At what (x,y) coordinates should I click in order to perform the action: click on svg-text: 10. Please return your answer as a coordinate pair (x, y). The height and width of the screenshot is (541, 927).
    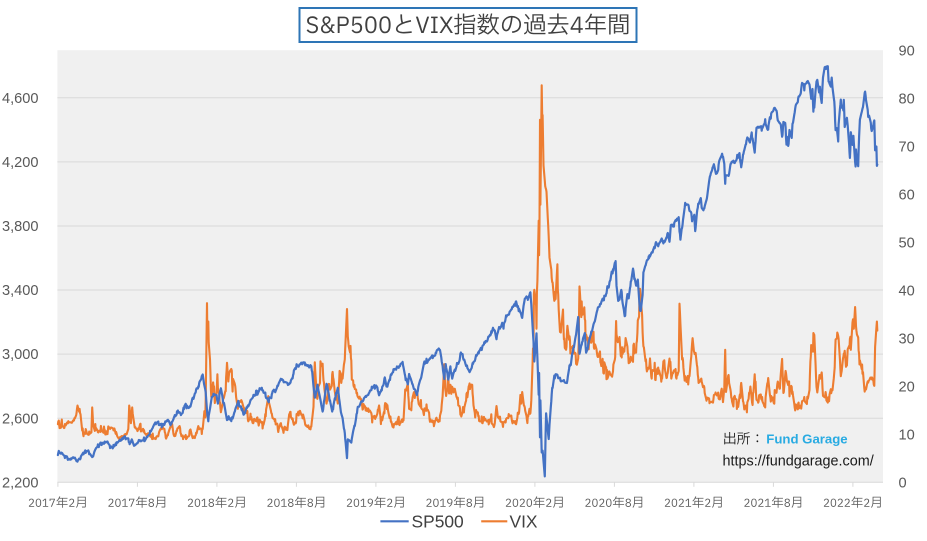
    Looking at the image, I should click on (907, 435).